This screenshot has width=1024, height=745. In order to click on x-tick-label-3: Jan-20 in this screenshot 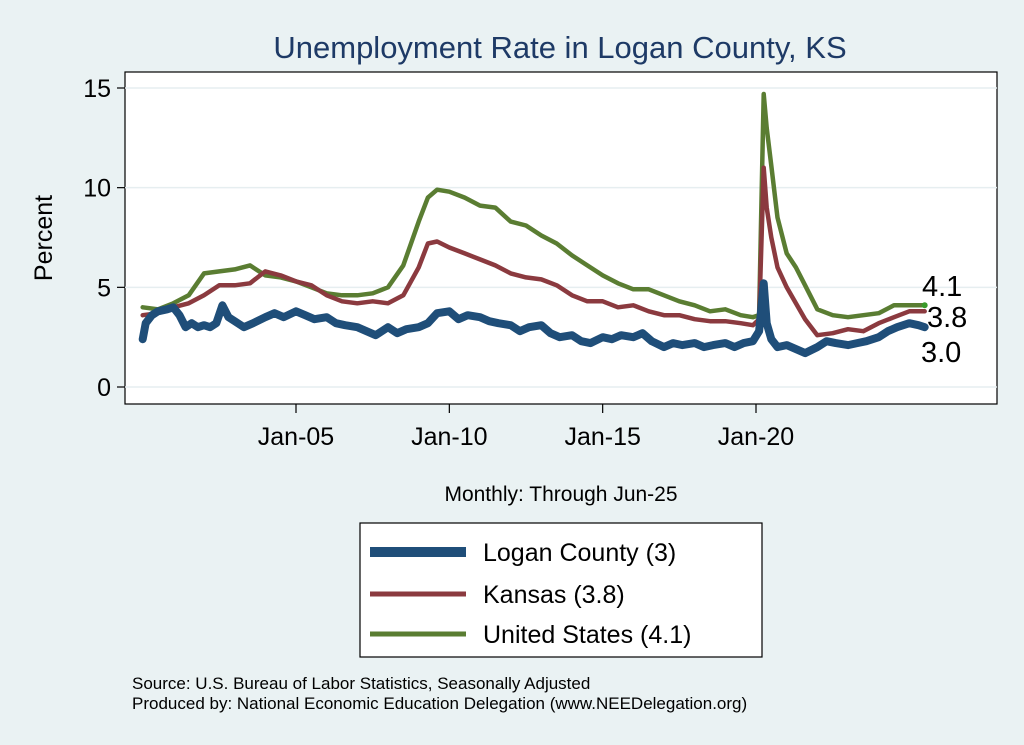, I will do `click(756, 437)`.